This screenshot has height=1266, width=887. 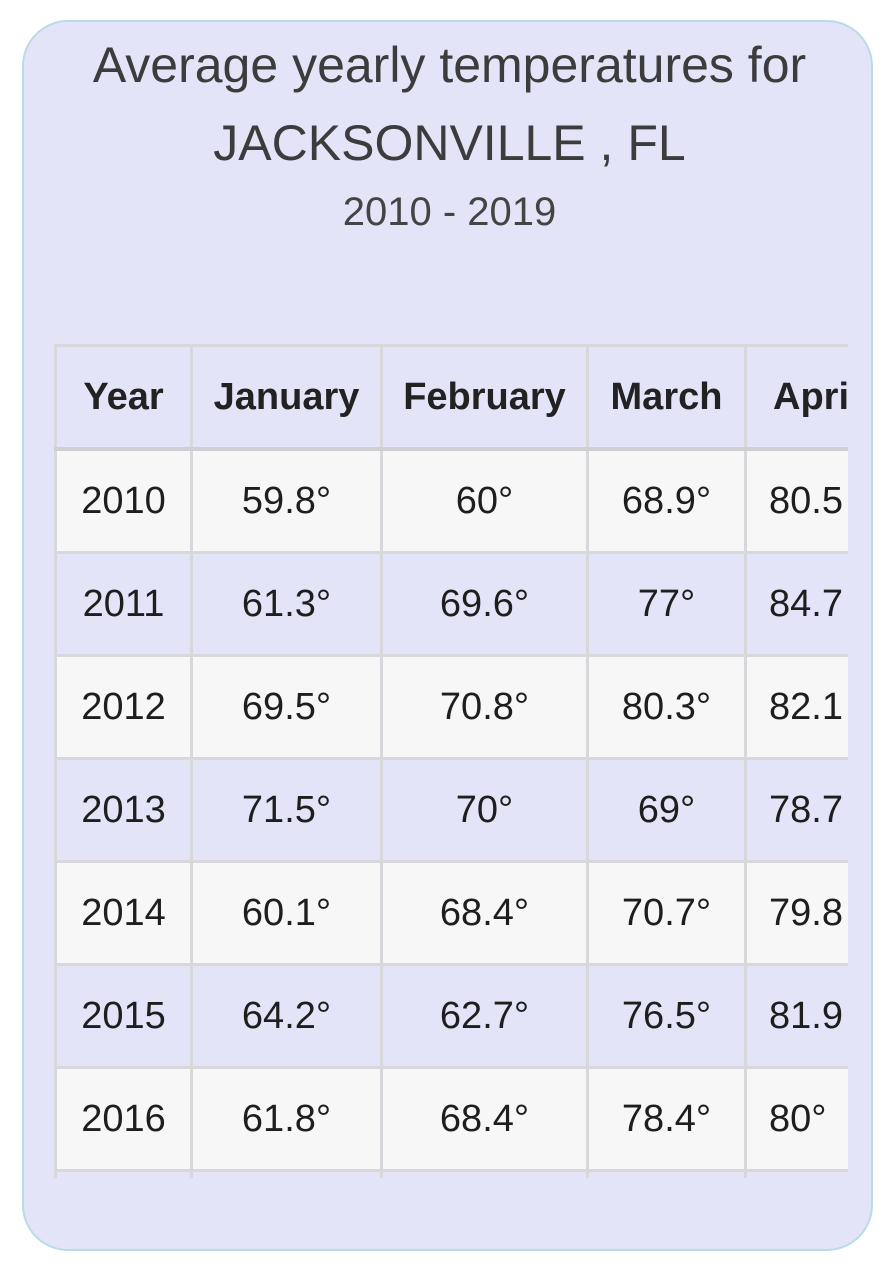 I want to click on year-cell: 2010, so click(x=123, y=500).